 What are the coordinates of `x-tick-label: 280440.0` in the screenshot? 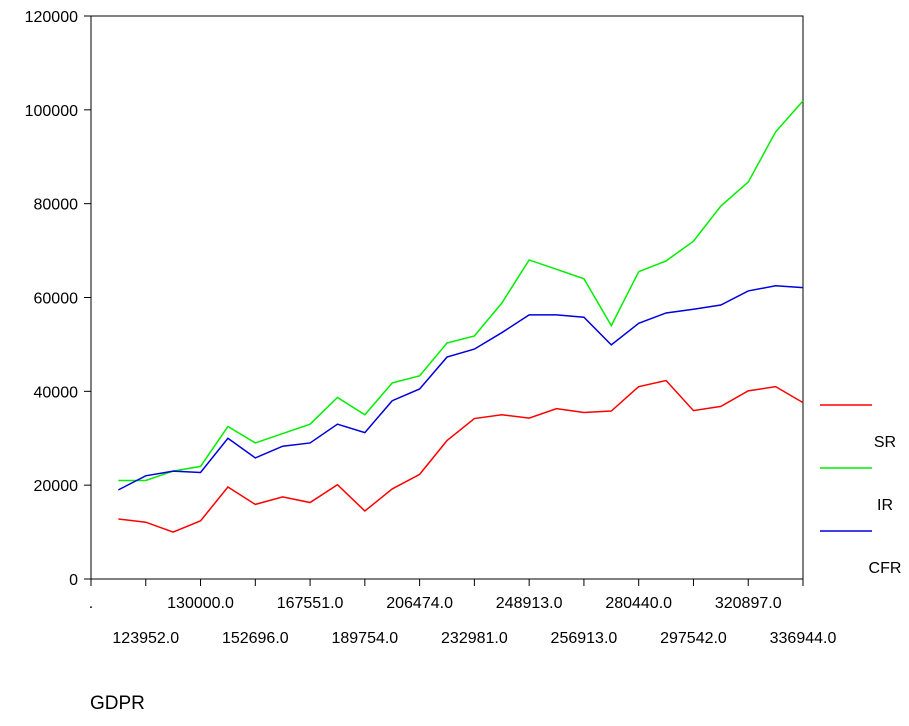 It's located at (638, 603).